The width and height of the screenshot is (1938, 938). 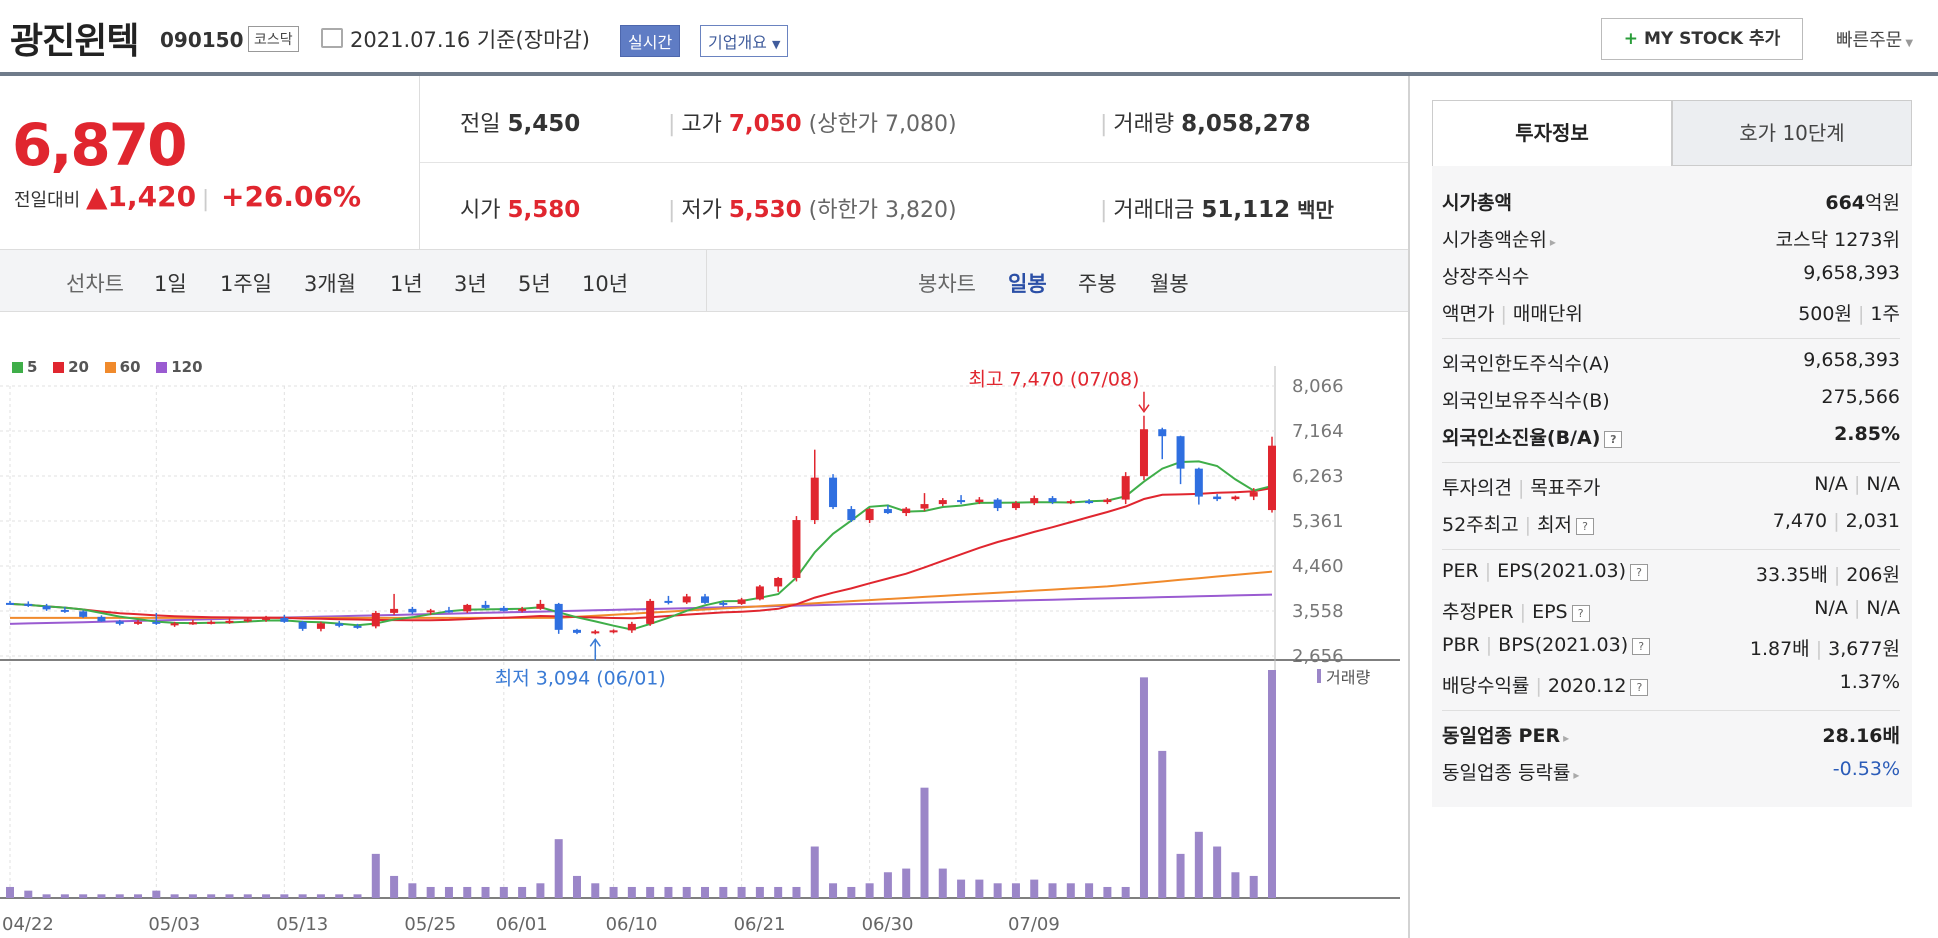 What do you see at coordinates (1671, 647) in the screenshot?
I see `list-item: PBR | BPS(2021.03)? 1.87배 | 3,677원` at bounding box center [1671, 647].